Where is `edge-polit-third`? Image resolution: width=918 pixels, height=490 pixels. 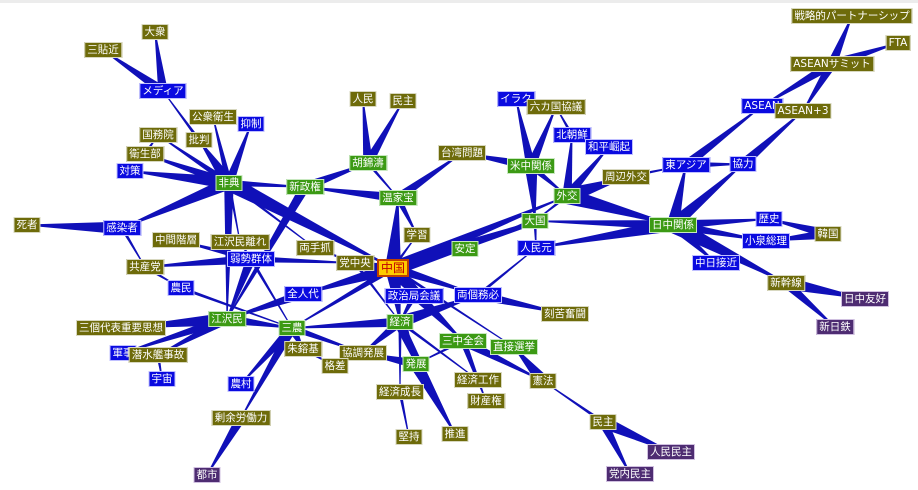
edge-polit-third is located at coordinates (437, 317).